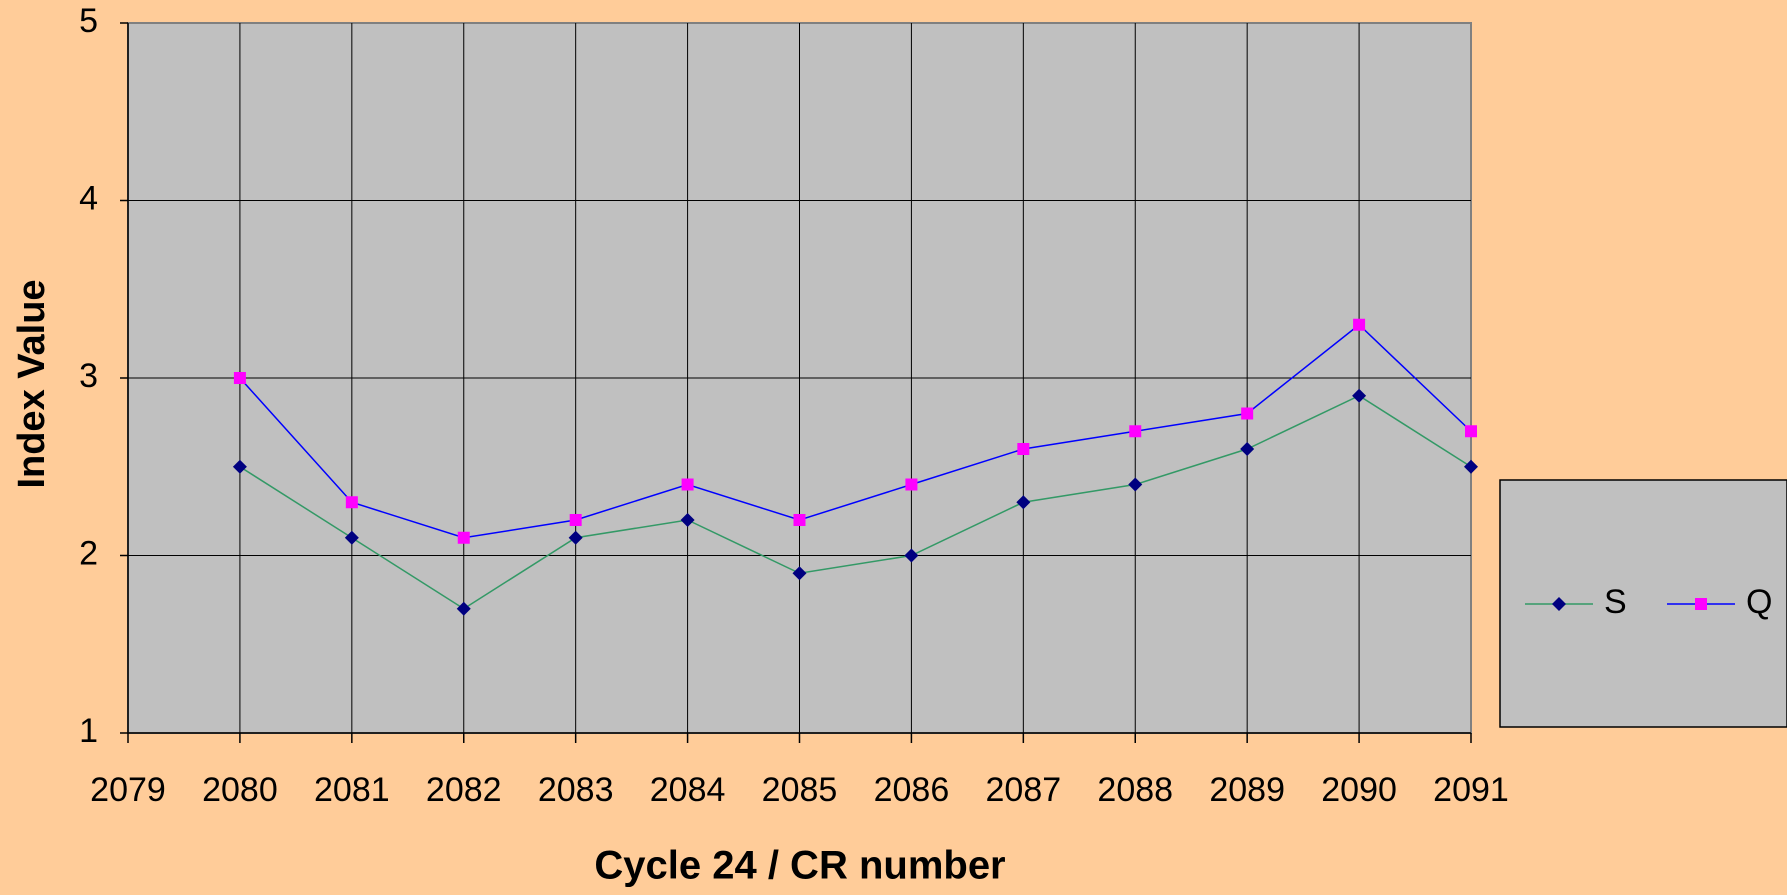 The image size is (1787, 895). Describe the element at coordinates (1615, 602) in the screenshot. I see `legend-label: S` at that location.